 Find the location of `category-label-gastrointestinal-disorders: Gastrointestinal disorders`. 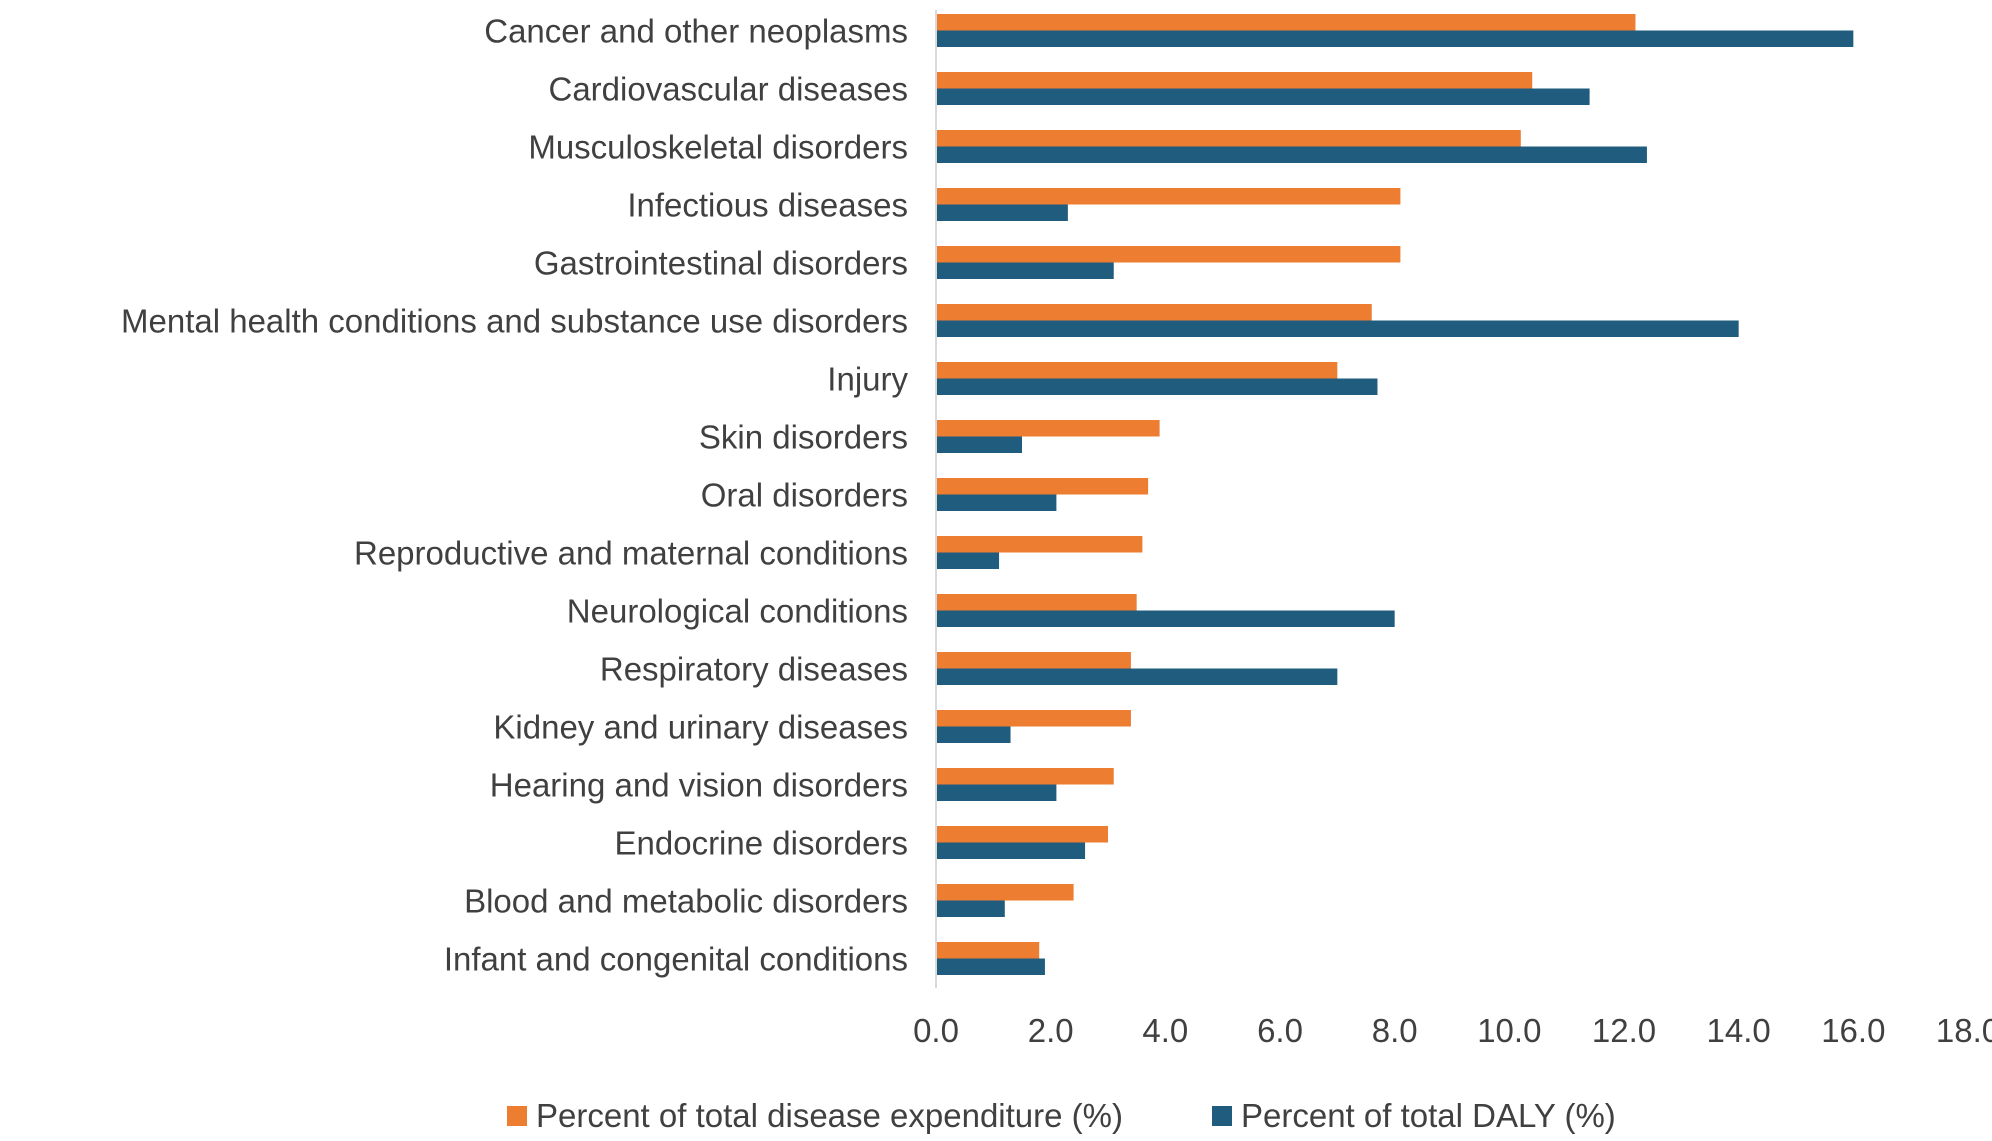

category-label-gastrointestinal-disorders: Gastrointestinal disorders is located at coordinates (721, 263).